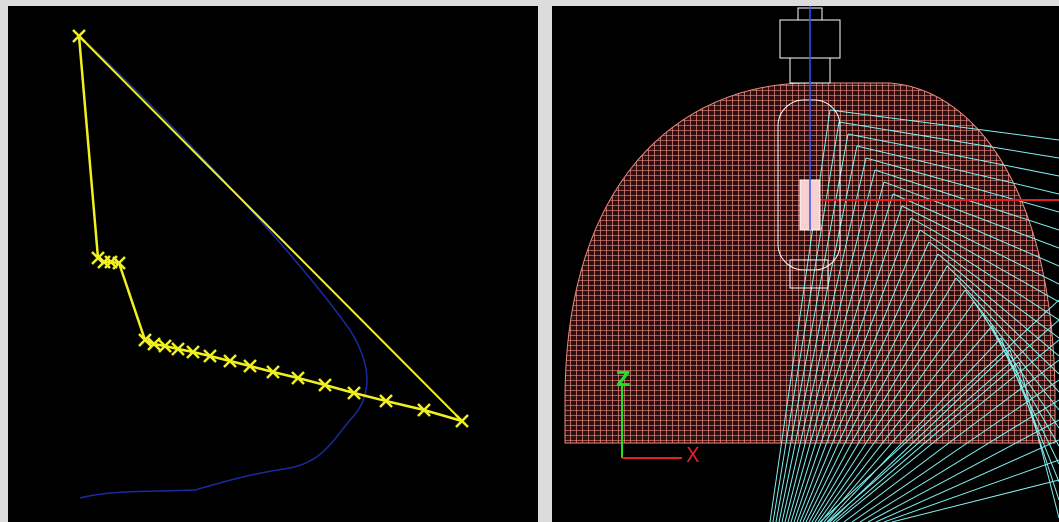 This screenshot has height=522, width=1059. I want to click on bulb-base, so click(809, 274).